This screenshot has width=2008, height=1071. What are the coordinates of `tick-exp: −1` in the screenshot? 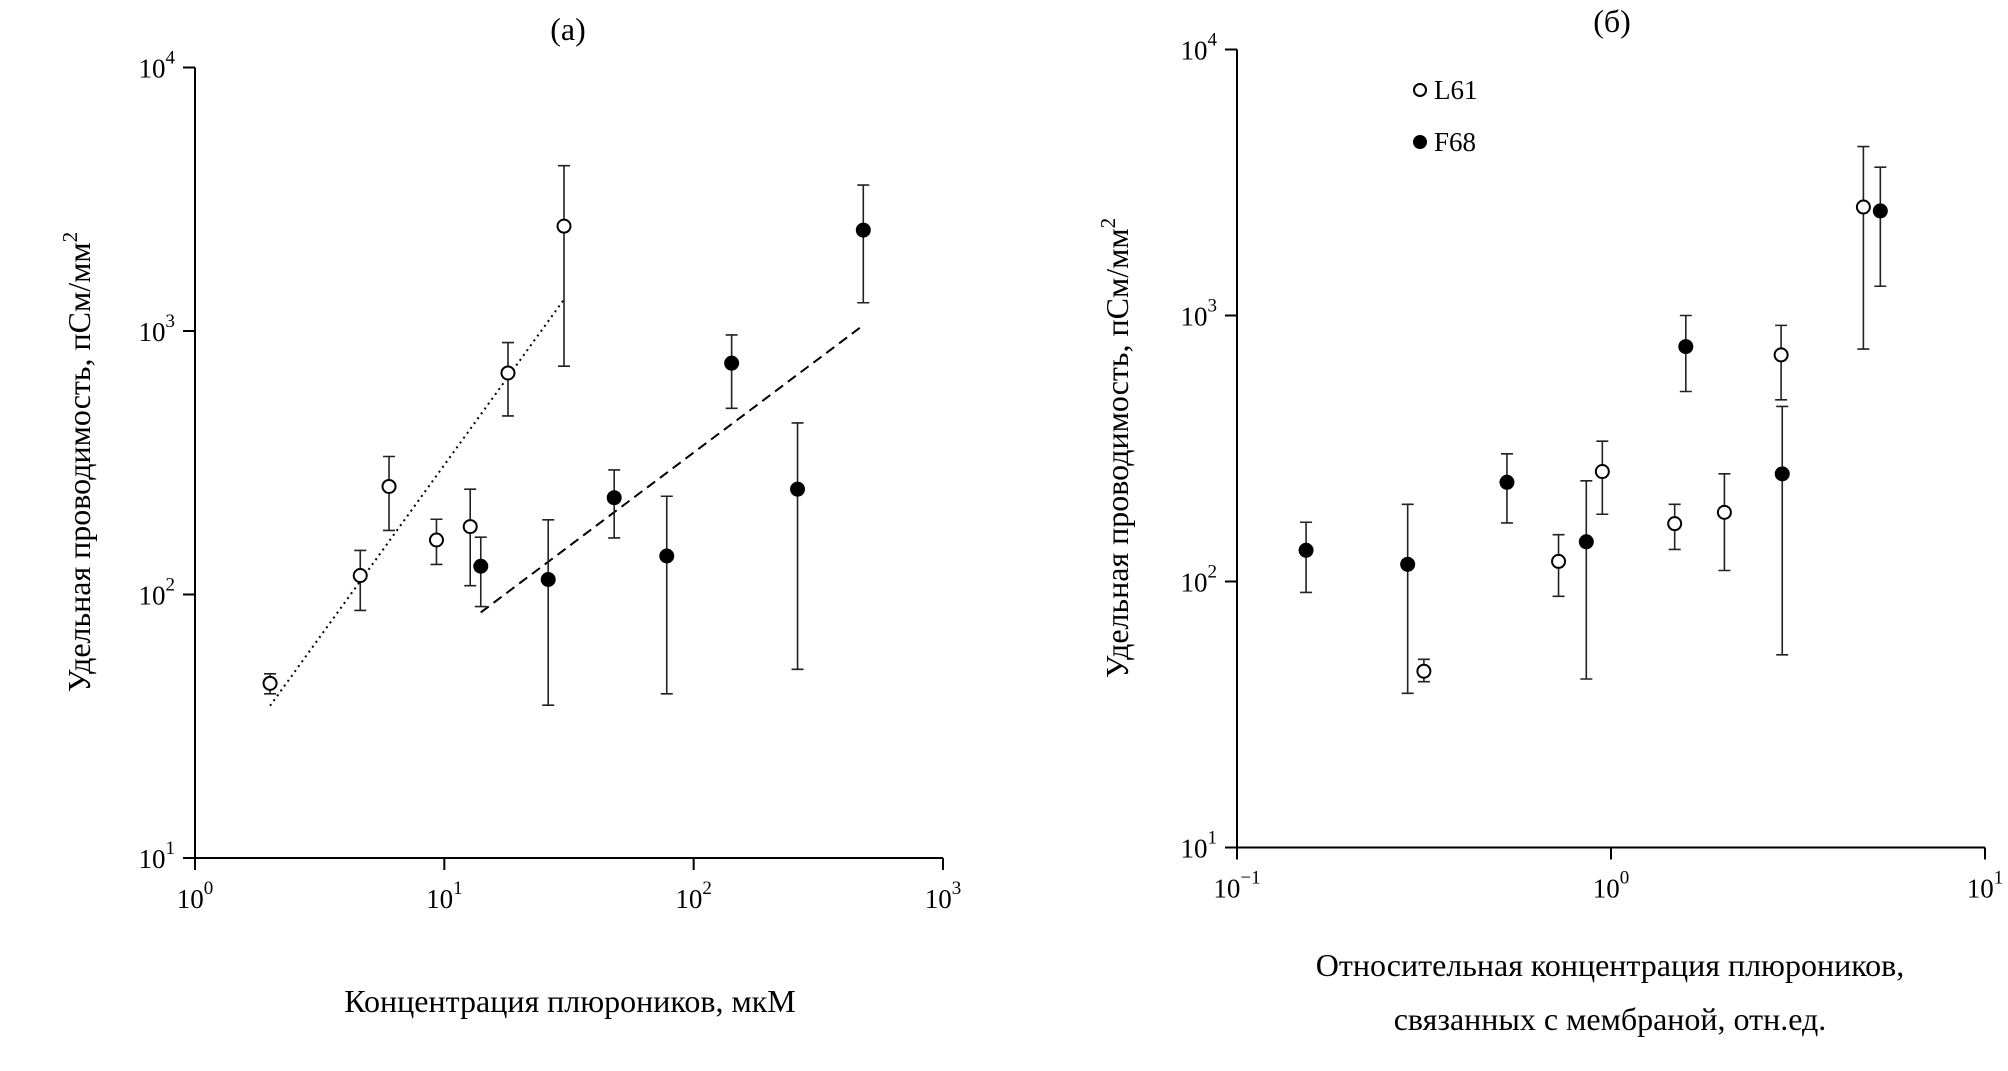 It's located at (1250, 878).